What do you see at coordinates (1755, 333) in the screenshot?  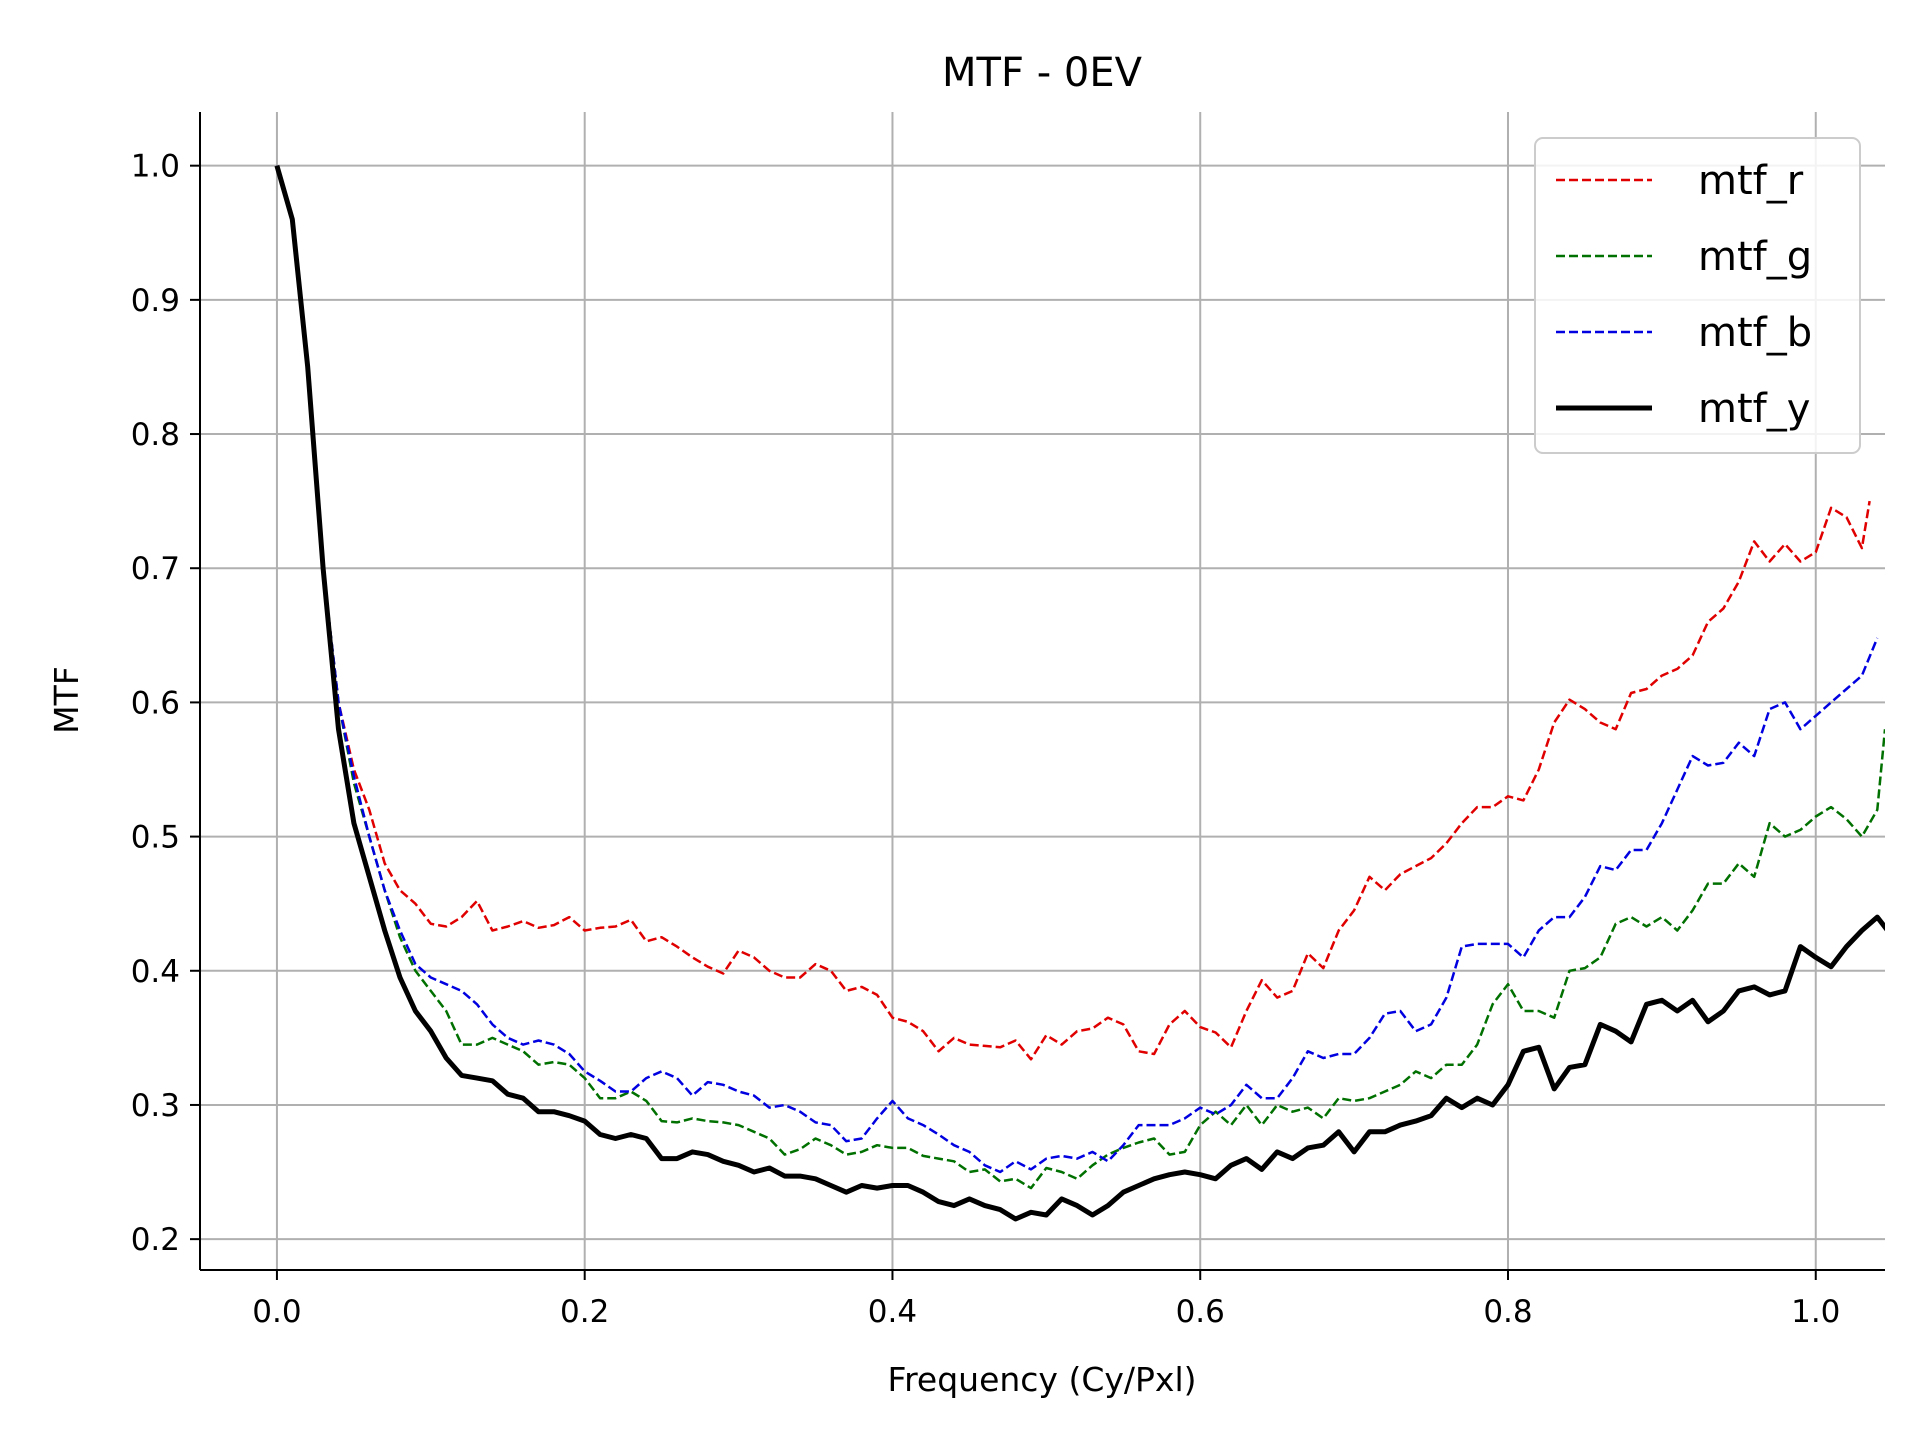 I see `legend-label-mtf_b: mtf_b` at bounding box center [1755, 333].